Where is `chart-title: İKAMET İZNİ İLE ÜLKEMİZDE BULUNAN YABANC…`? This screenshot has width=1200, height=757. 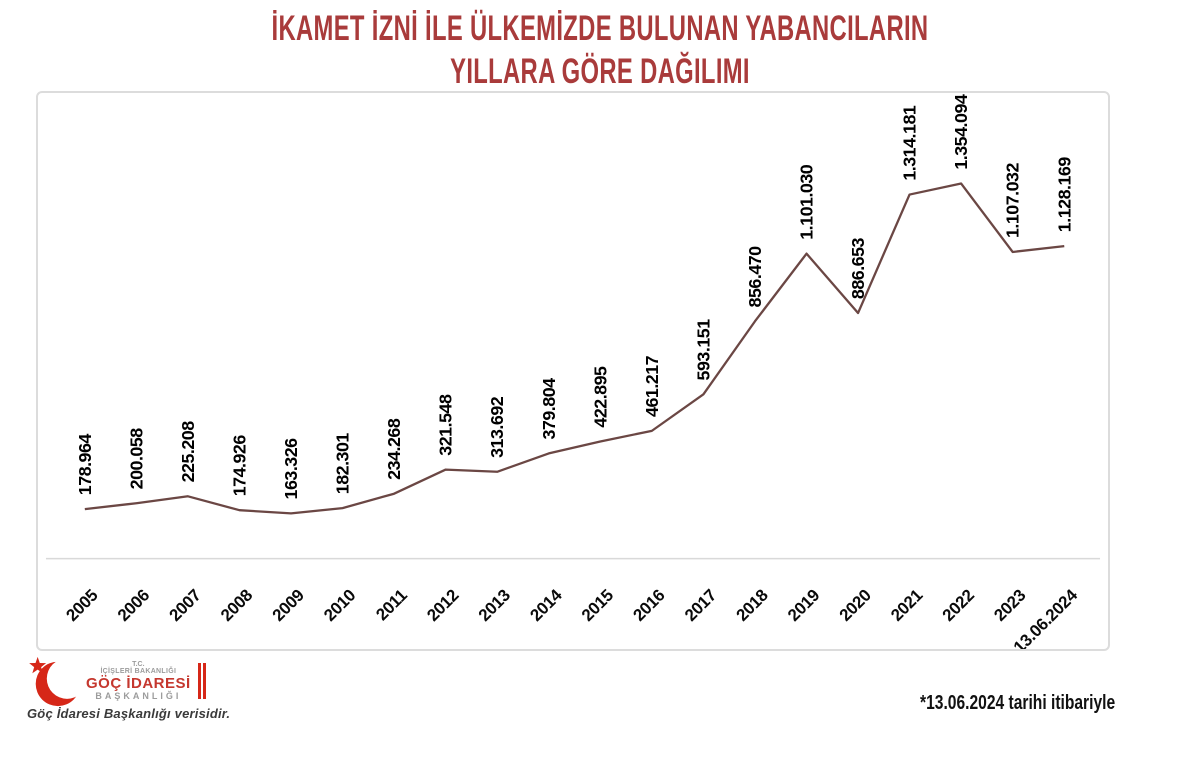
chart-title: İKAMET İZNİ İLE ÜLKEMİZDE BULUNAN YABANC… is located at coordinates (600, 50).